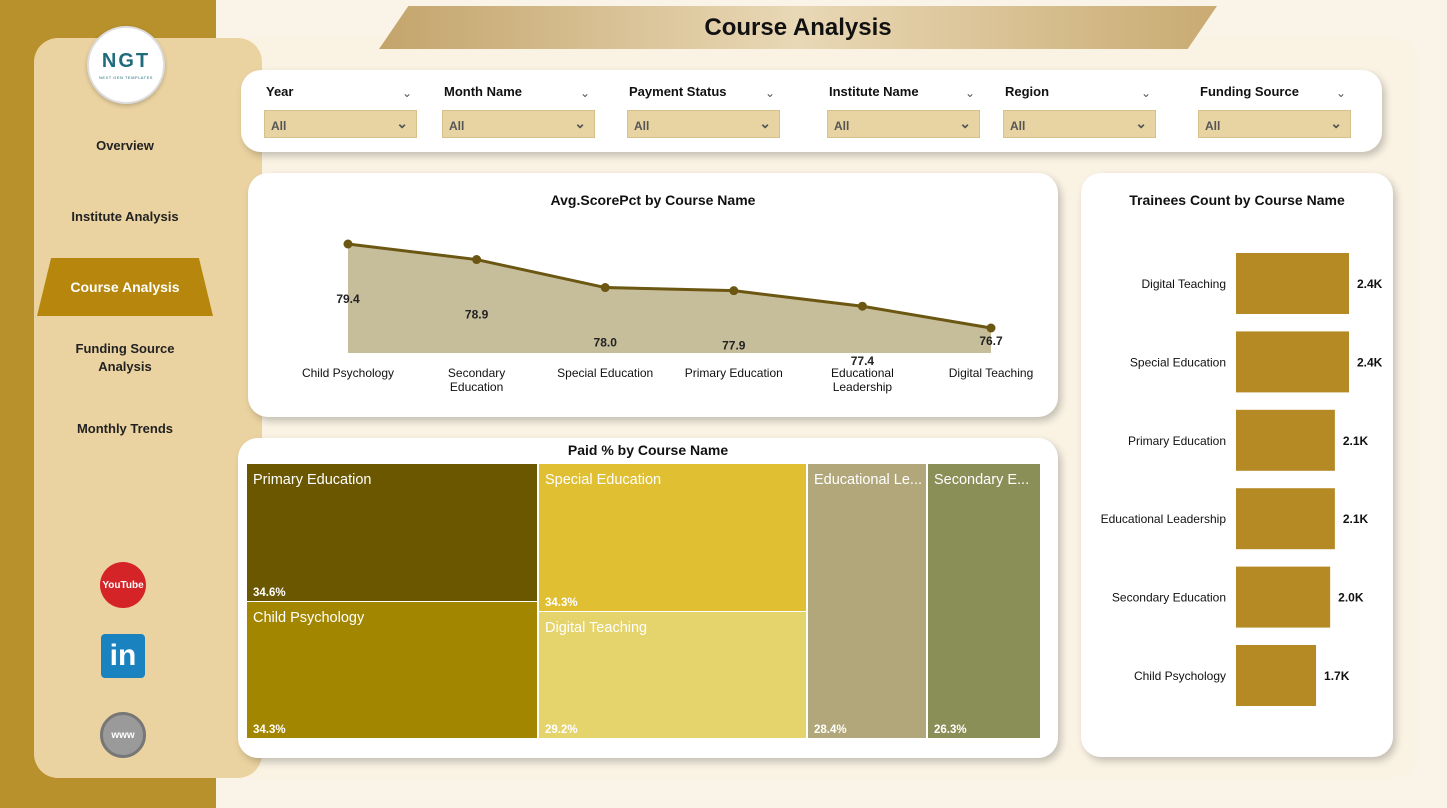 This screenshot has width=1447, height=808. What do you see at coordinates (561, 730) in the screenshot?
I see `treemap-tile-value: 29.2%` at bounding box center [561, 730].